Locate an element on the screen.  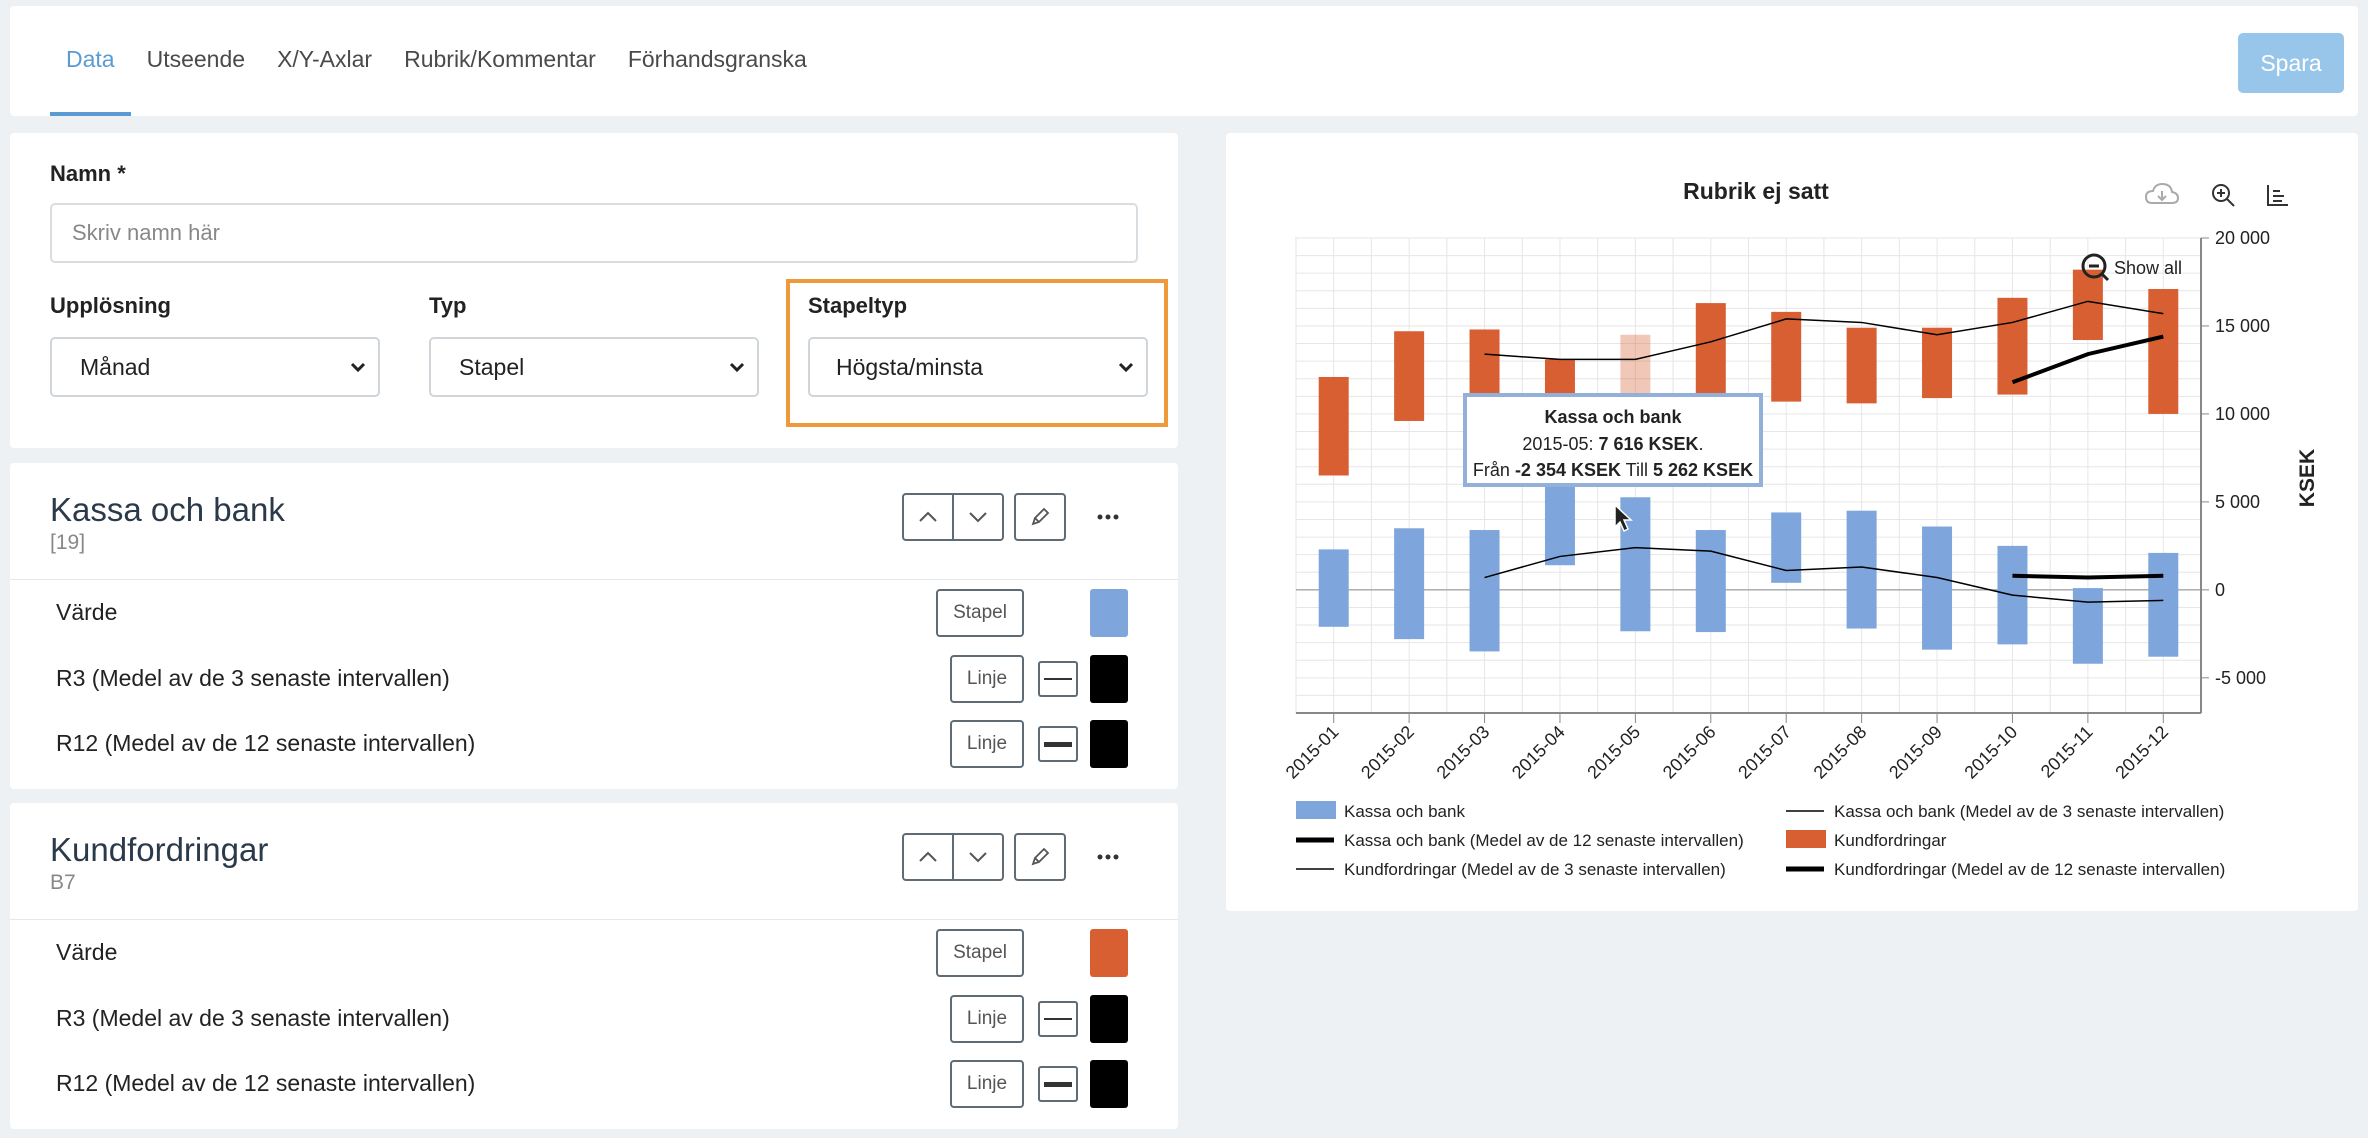
x-tick-label: 2015-05 is located at coordinates (1613, 752).